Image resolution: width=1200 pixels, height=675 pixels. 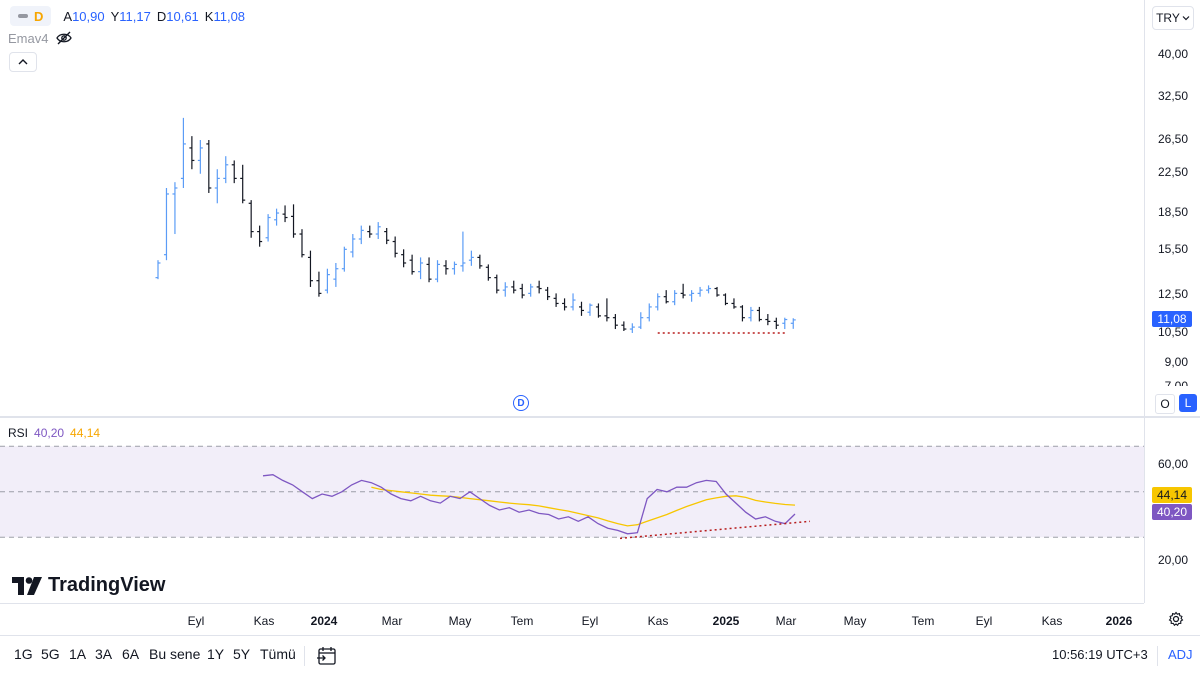 What do you see at coordinates (1176, 619) in the screenshot?
I see `gear-icon` at bounding box center [1176, 619].